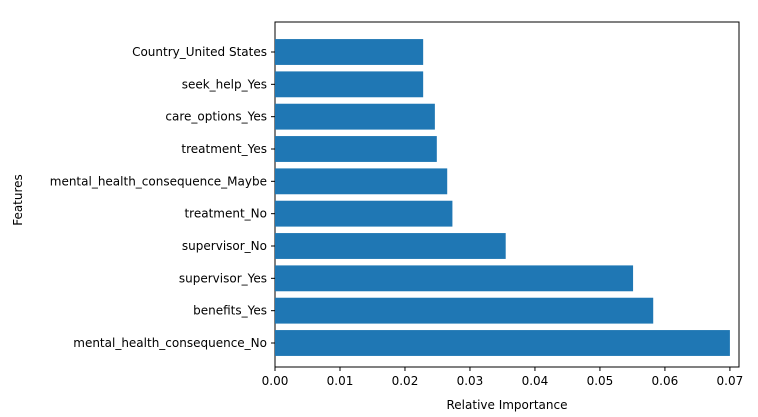 The height and width of the screenshot is (417, 758). I want to click on y-tick-label: mental_health_consequence_Maybe, so click(158, 181).